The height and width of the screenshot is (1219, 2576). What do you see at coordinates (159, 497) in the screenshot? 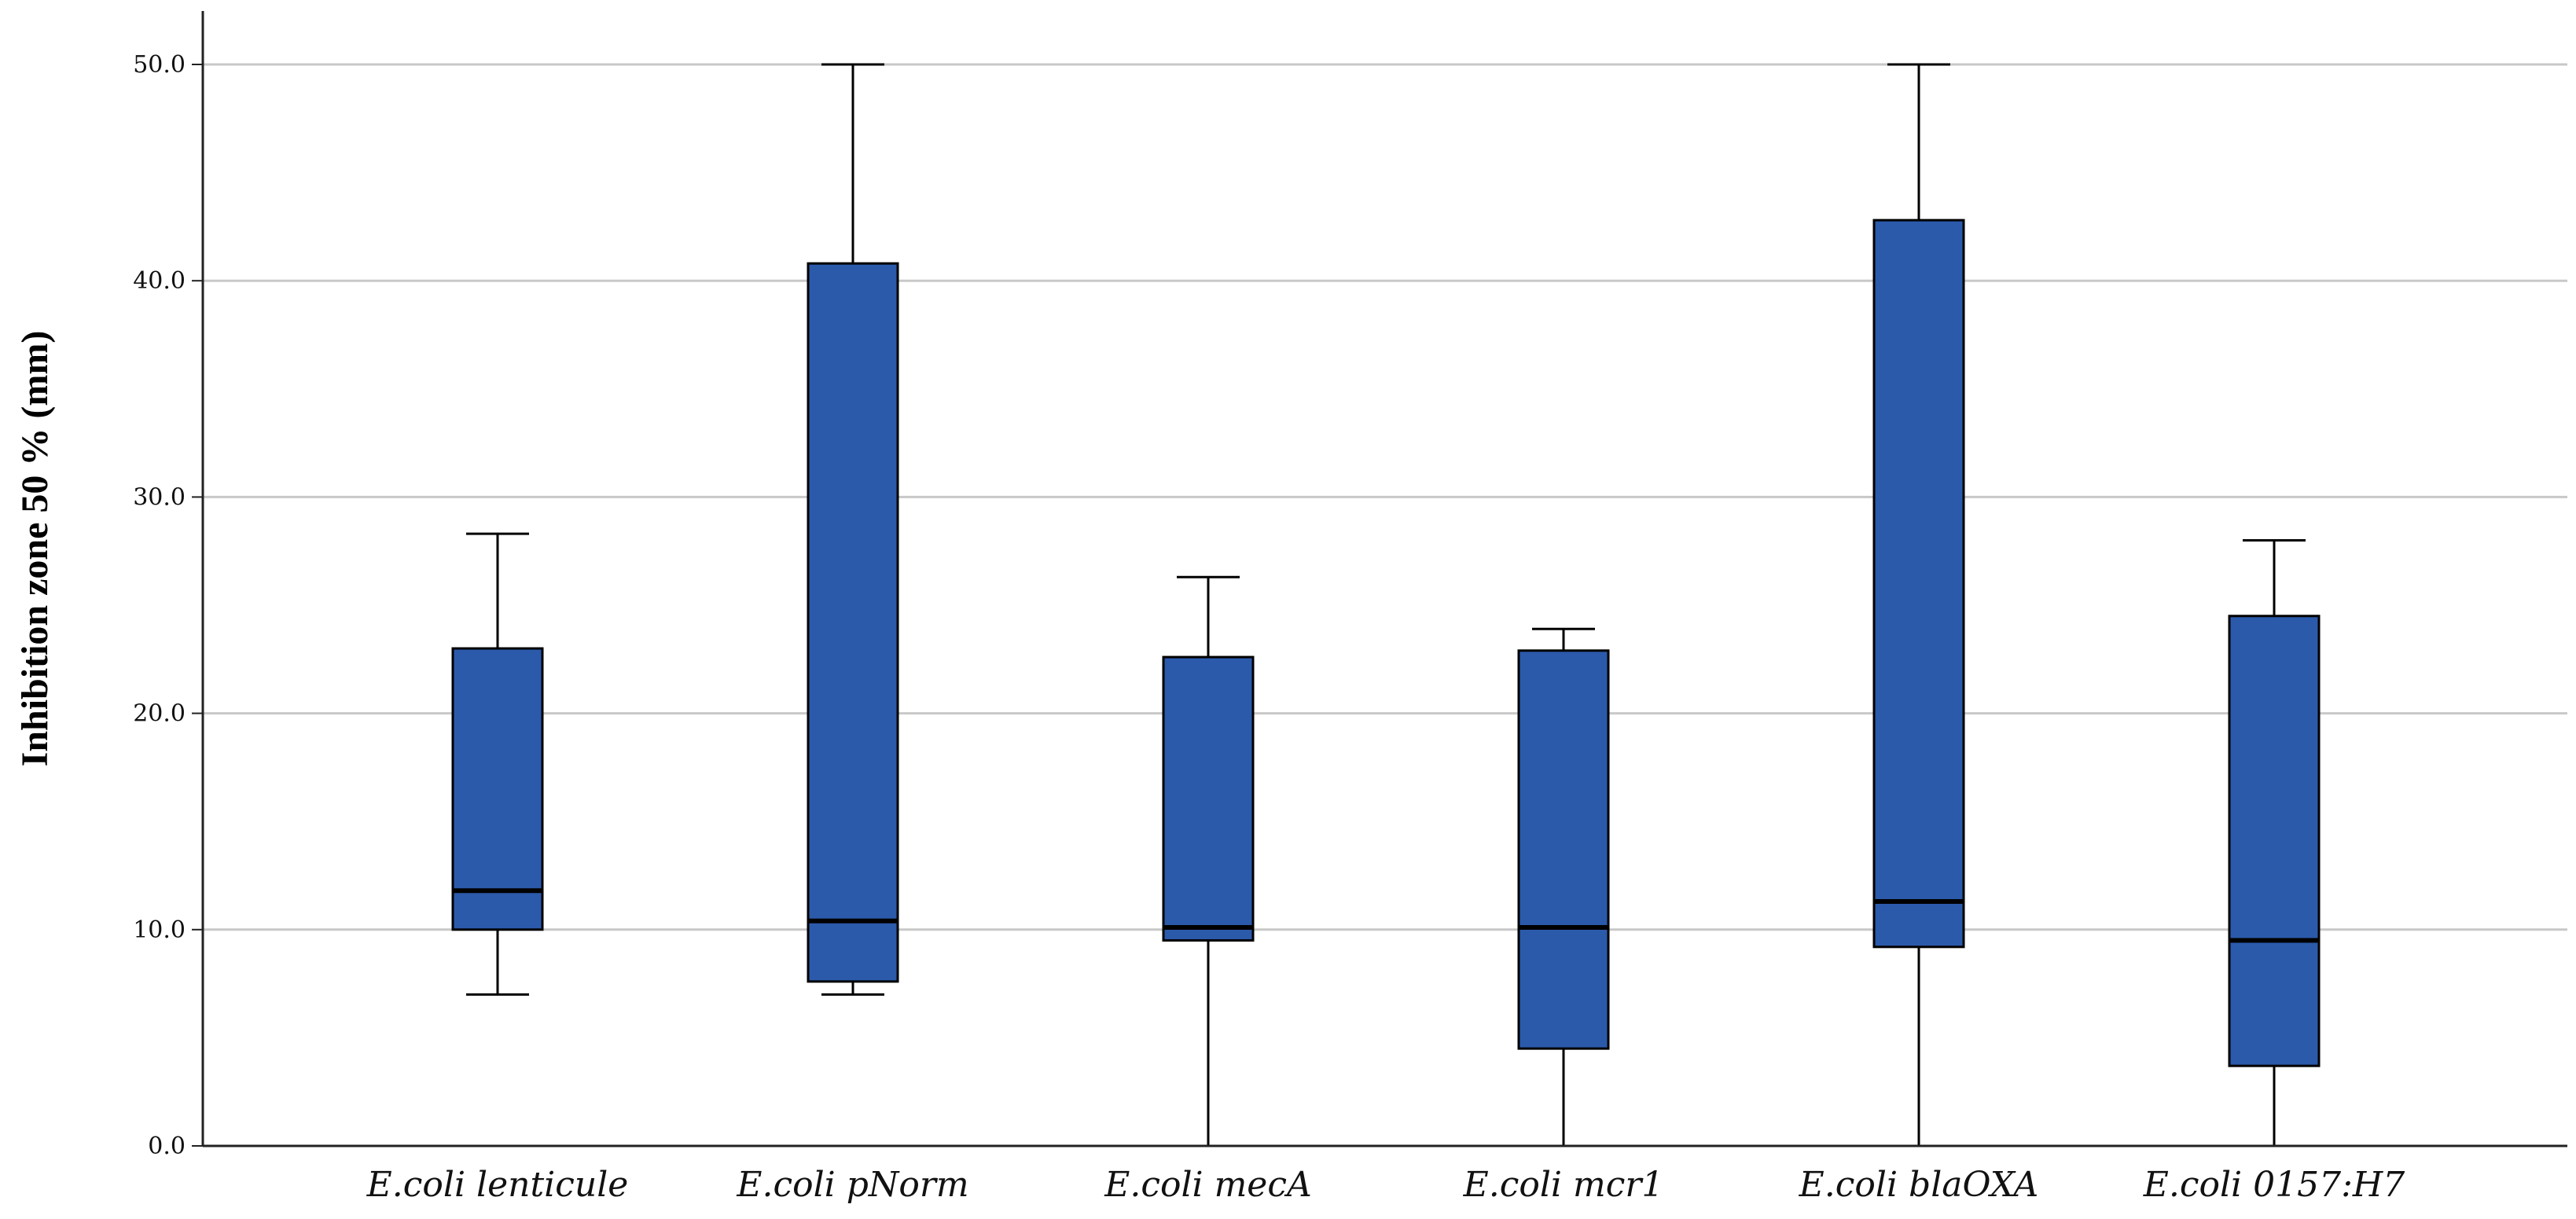
I see `y-tick-label: 30.0` at bounding box center [159, 497].